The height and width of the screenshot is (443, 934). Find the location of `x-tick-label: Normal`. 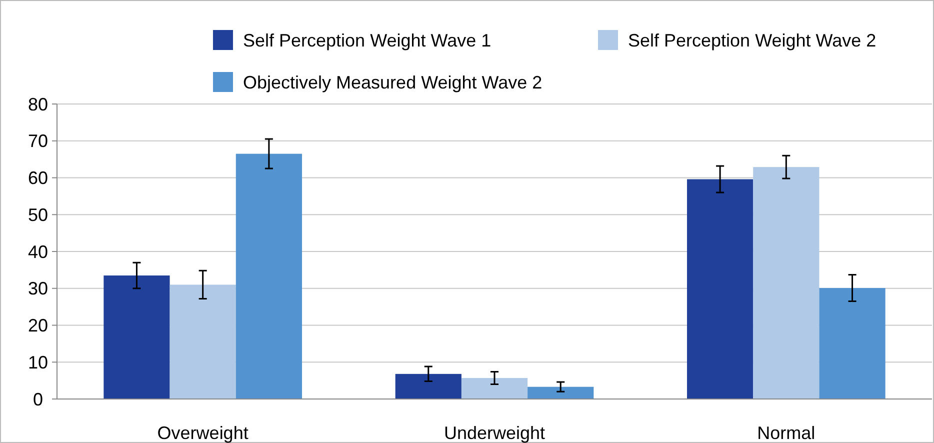

x-tick-label: Normal is located at coordinates (786, 433).